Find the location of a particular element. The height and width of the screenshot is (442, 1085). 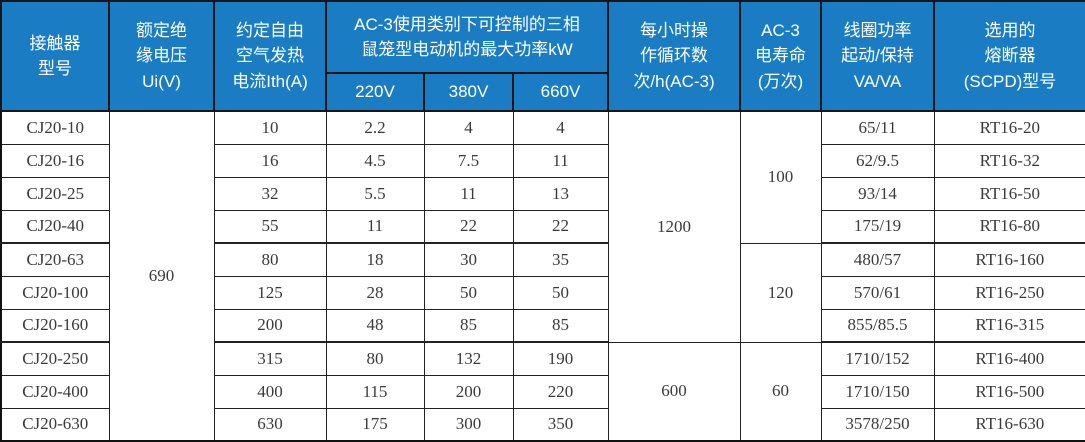

cell-power-220v: 11 is located at coordinates (375, 226).